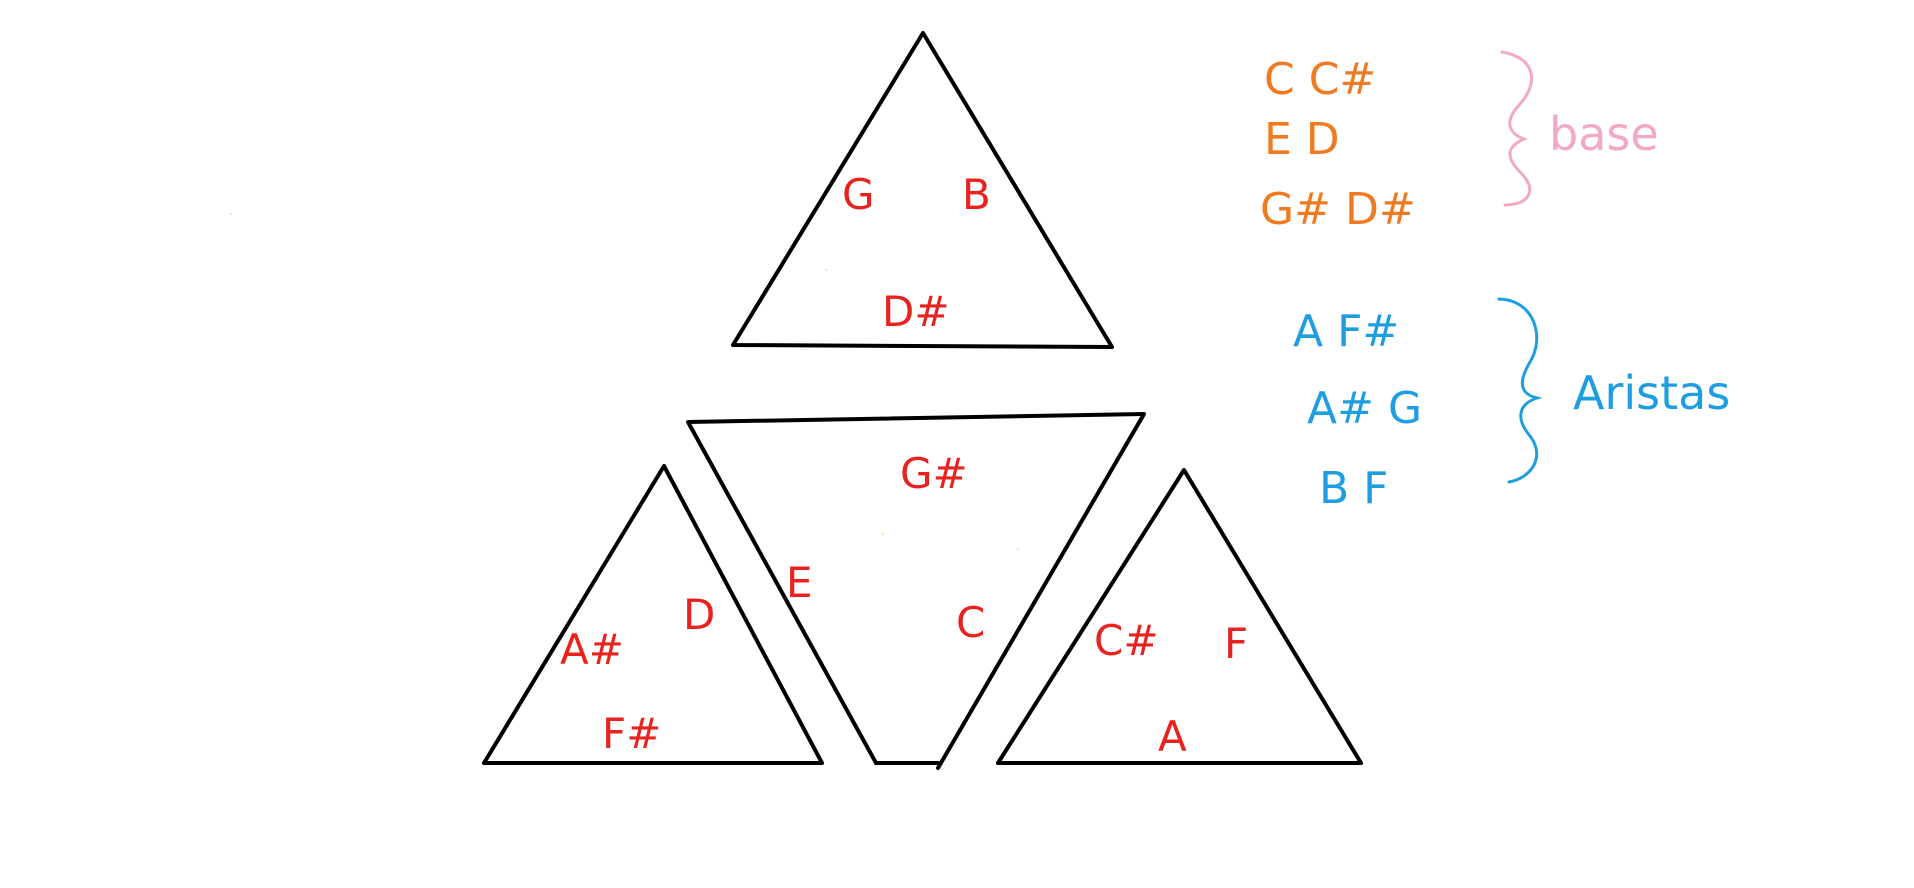 This screenshot has width=1914, height=888. What do you see at coordinates (1126, 640) in the screenshot?
I see `triangle-right-label-left: C#` at bounding box center [1126, 640].